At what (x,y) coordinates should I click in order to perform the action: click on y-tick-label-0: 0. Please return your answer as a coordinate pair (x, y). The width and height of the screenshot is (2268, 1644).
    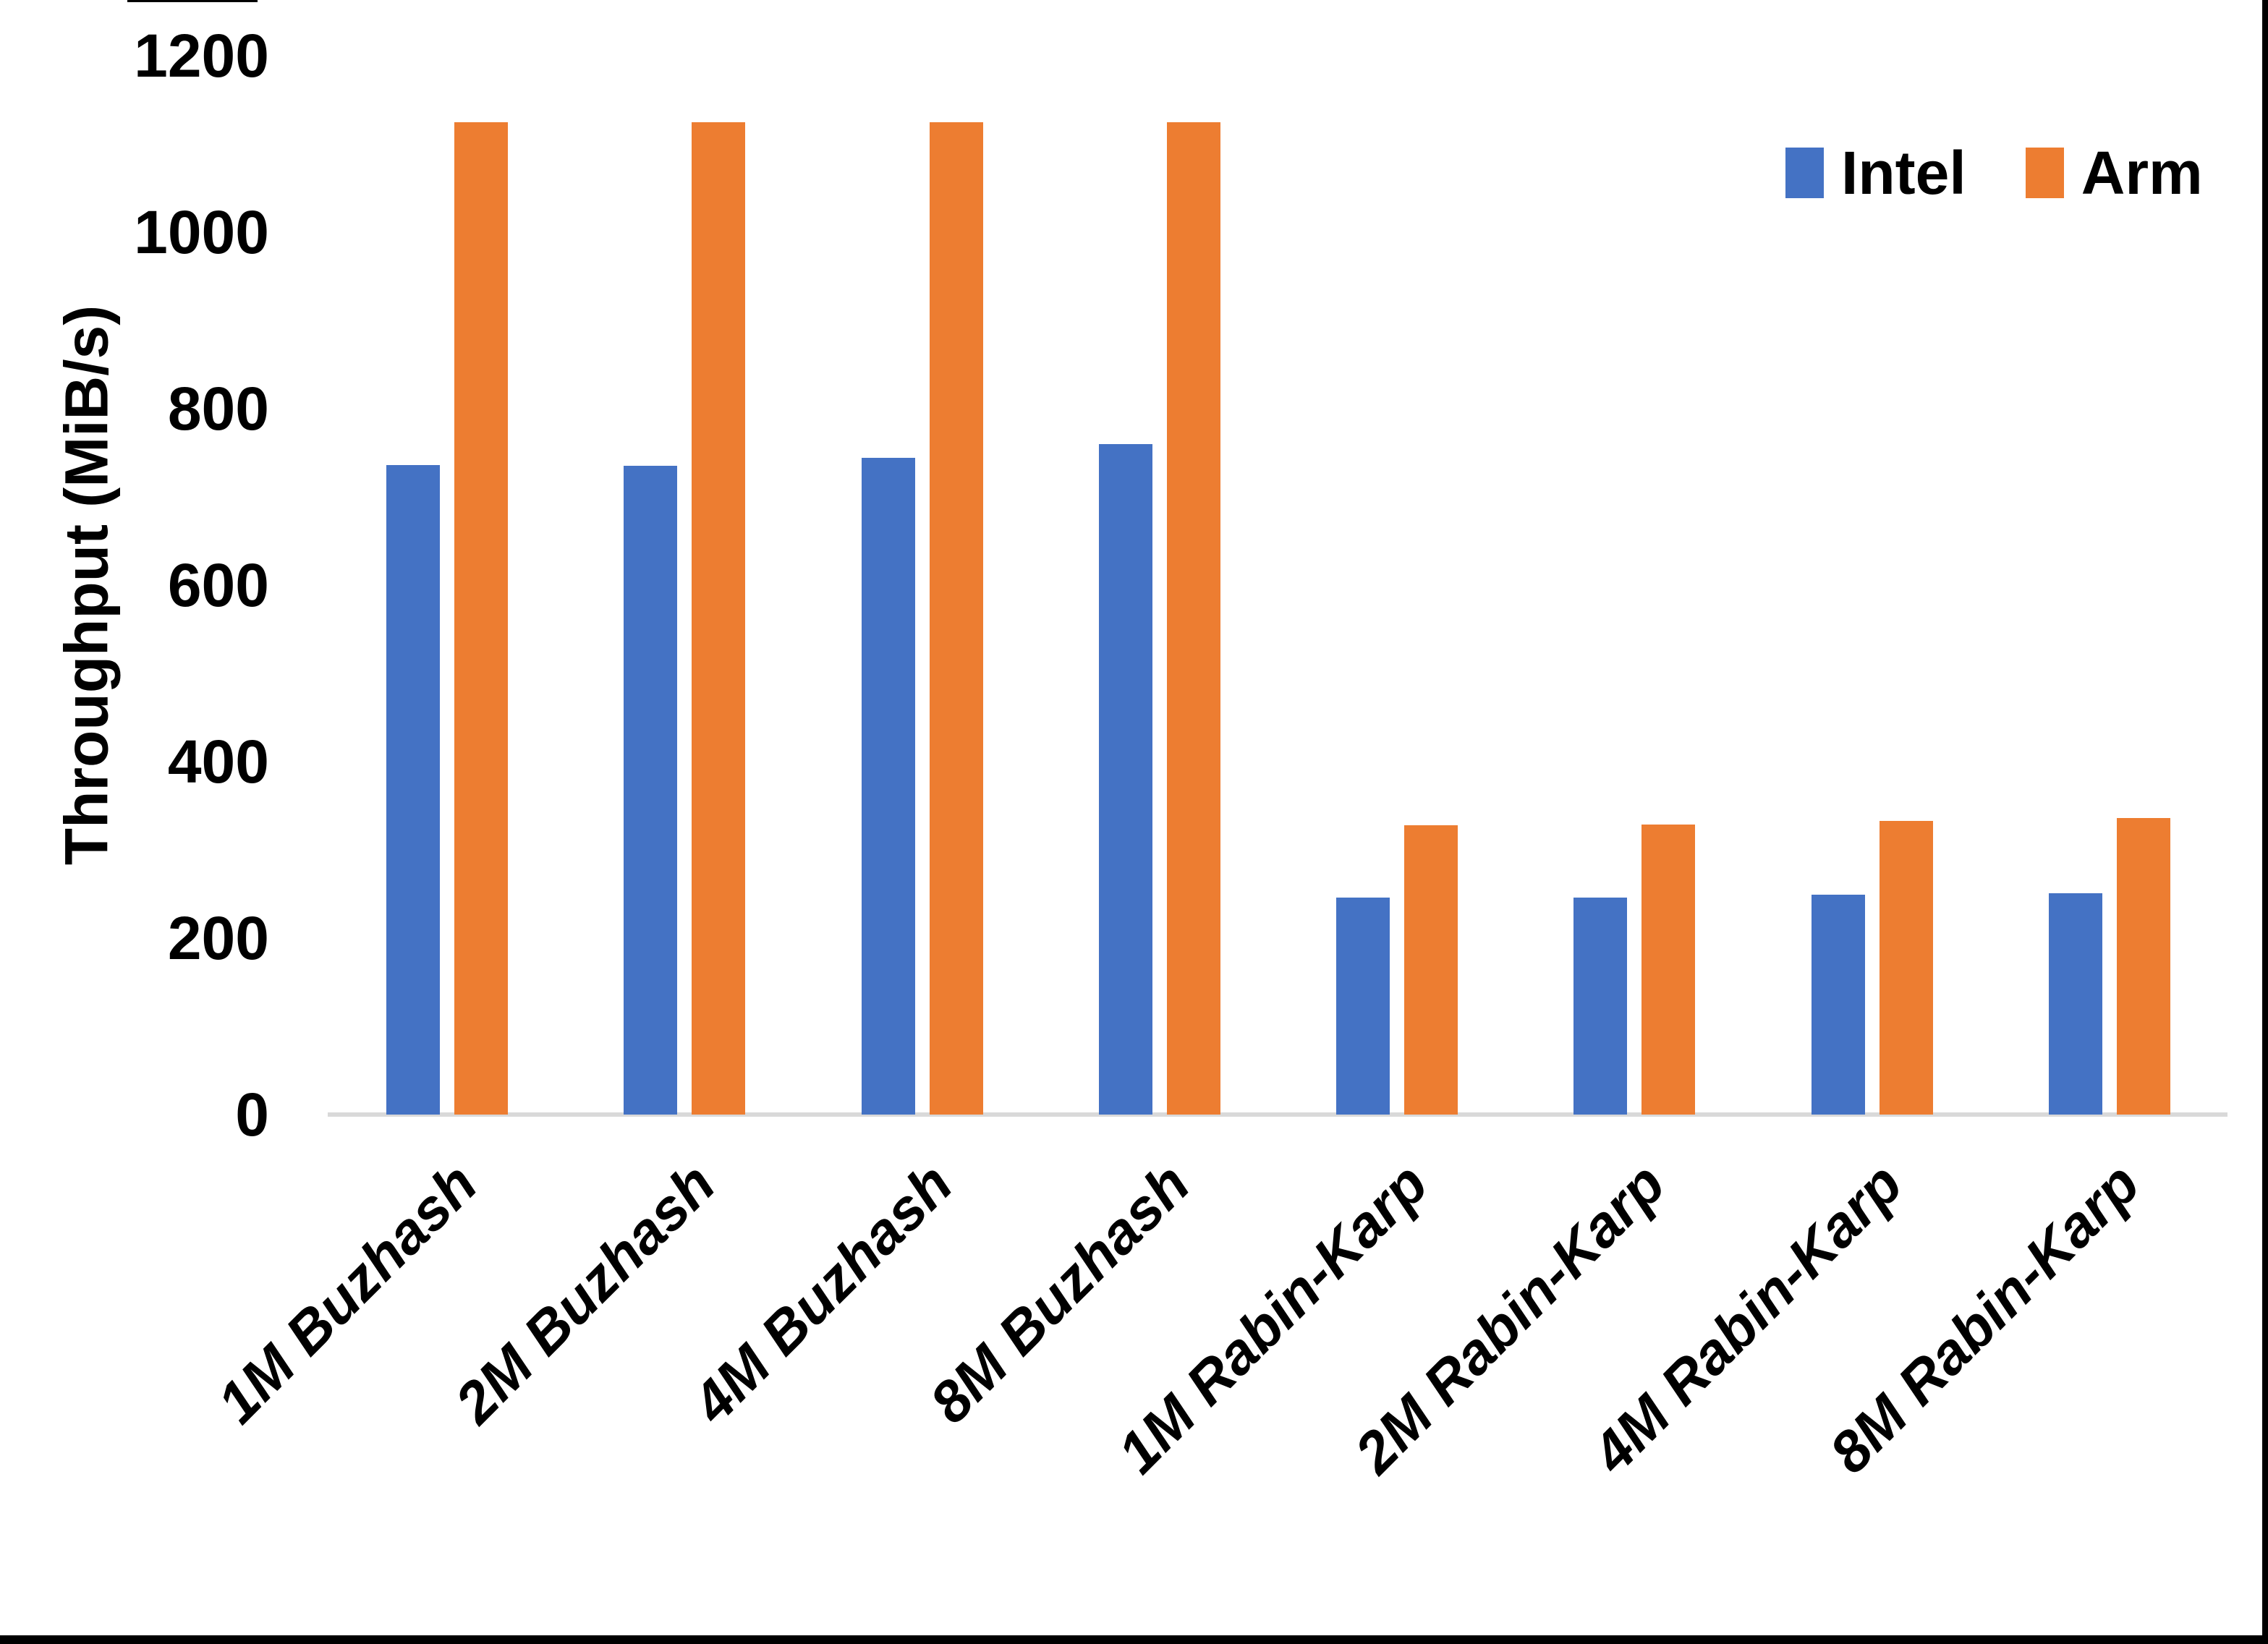
    Looking at the image, I should click on (252, 1115).